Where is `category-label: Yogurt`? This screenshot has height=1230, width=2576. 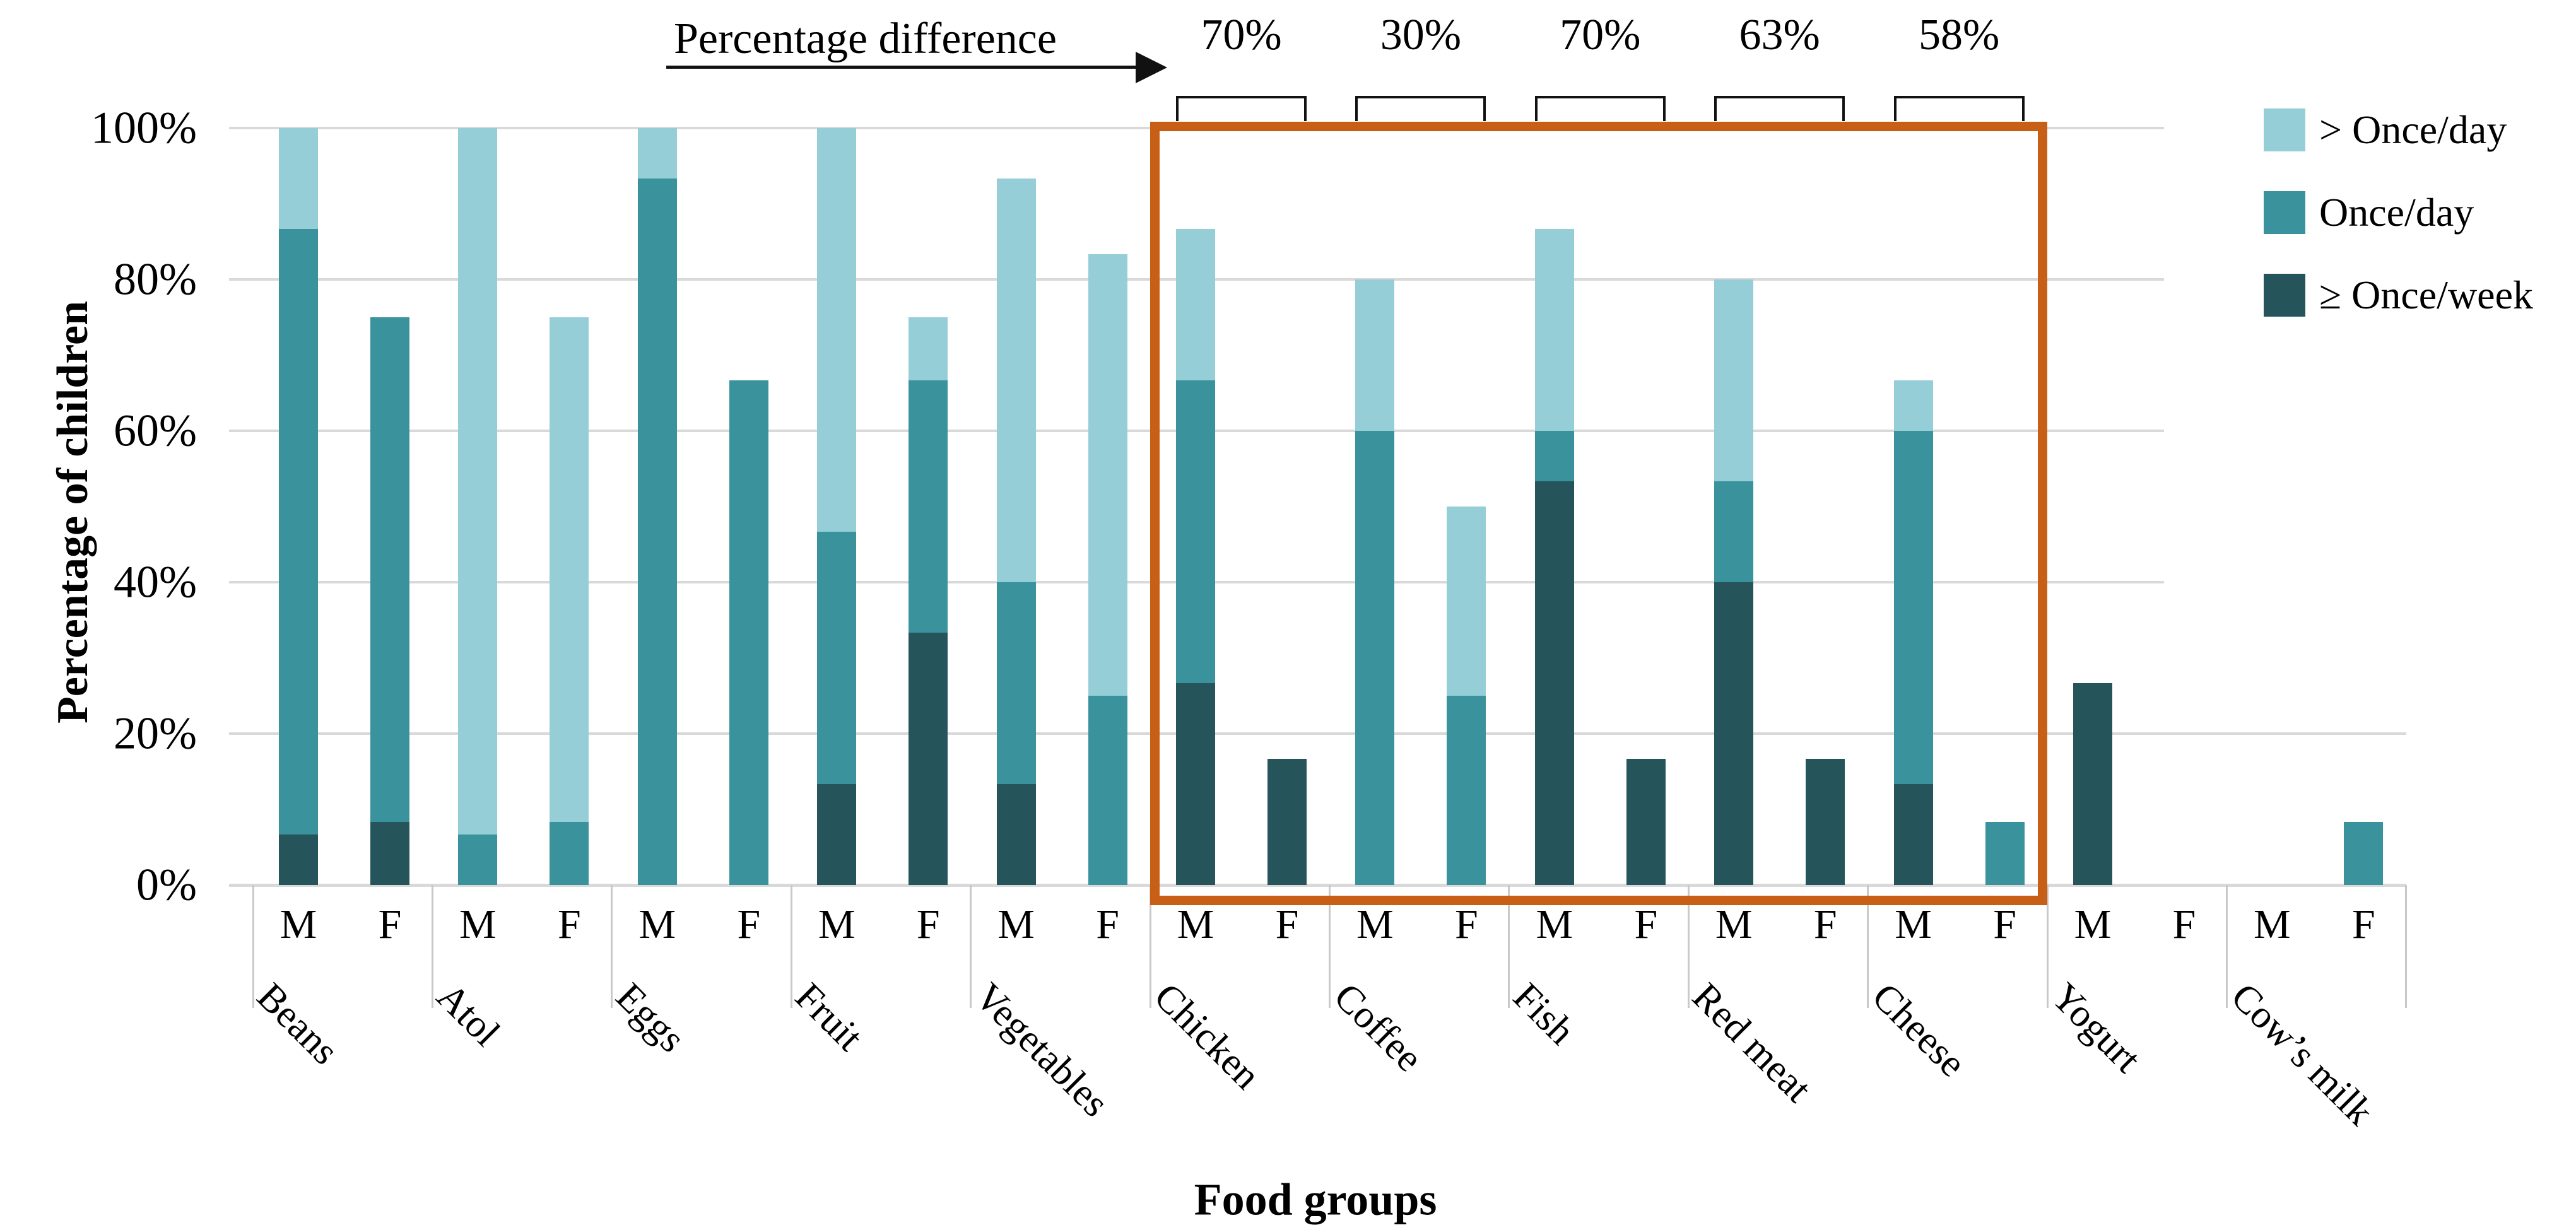 category-label: Yogurt is located at coordinates (2096, 1028).